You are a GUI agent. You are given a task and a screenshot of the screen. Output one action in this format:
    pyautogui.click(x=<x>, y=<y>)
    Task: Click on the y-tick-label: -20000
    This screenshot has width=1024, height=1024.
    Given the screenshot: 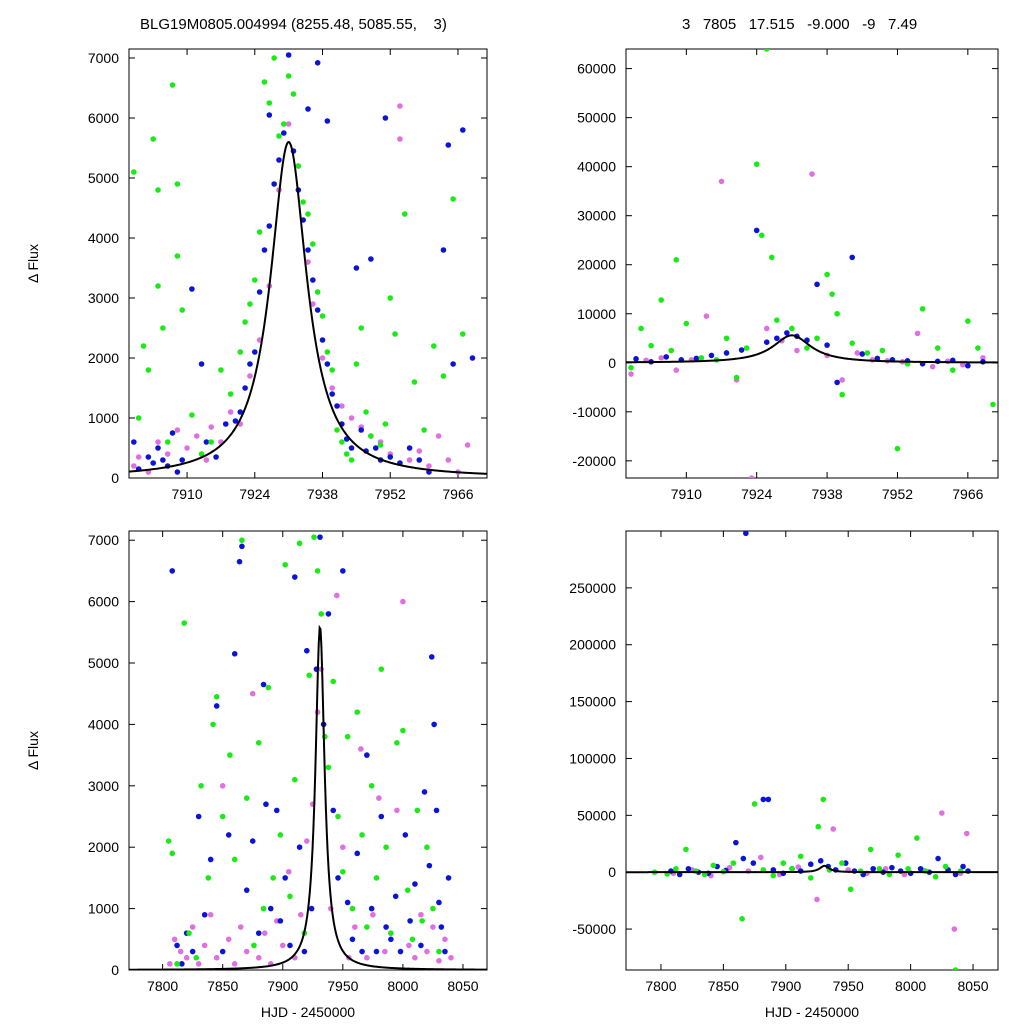 What is the action you would take?
    pyautogui.click(x=594, y=461)
    